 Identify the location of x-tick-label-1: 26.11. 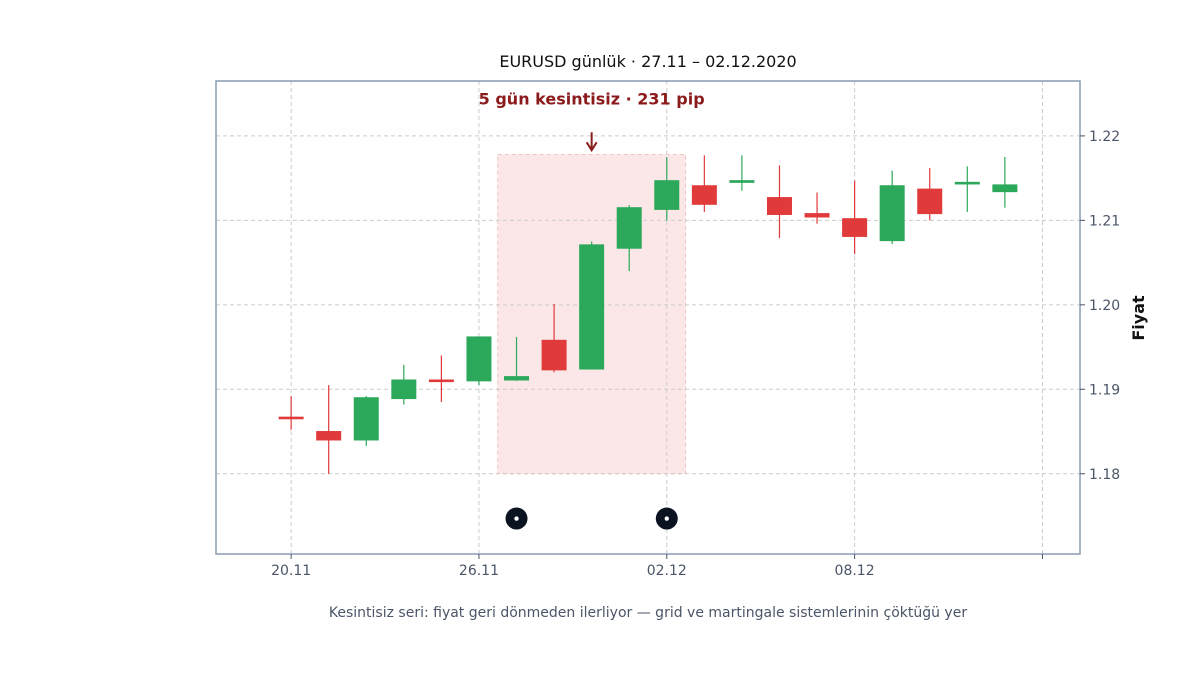
(479, 571).